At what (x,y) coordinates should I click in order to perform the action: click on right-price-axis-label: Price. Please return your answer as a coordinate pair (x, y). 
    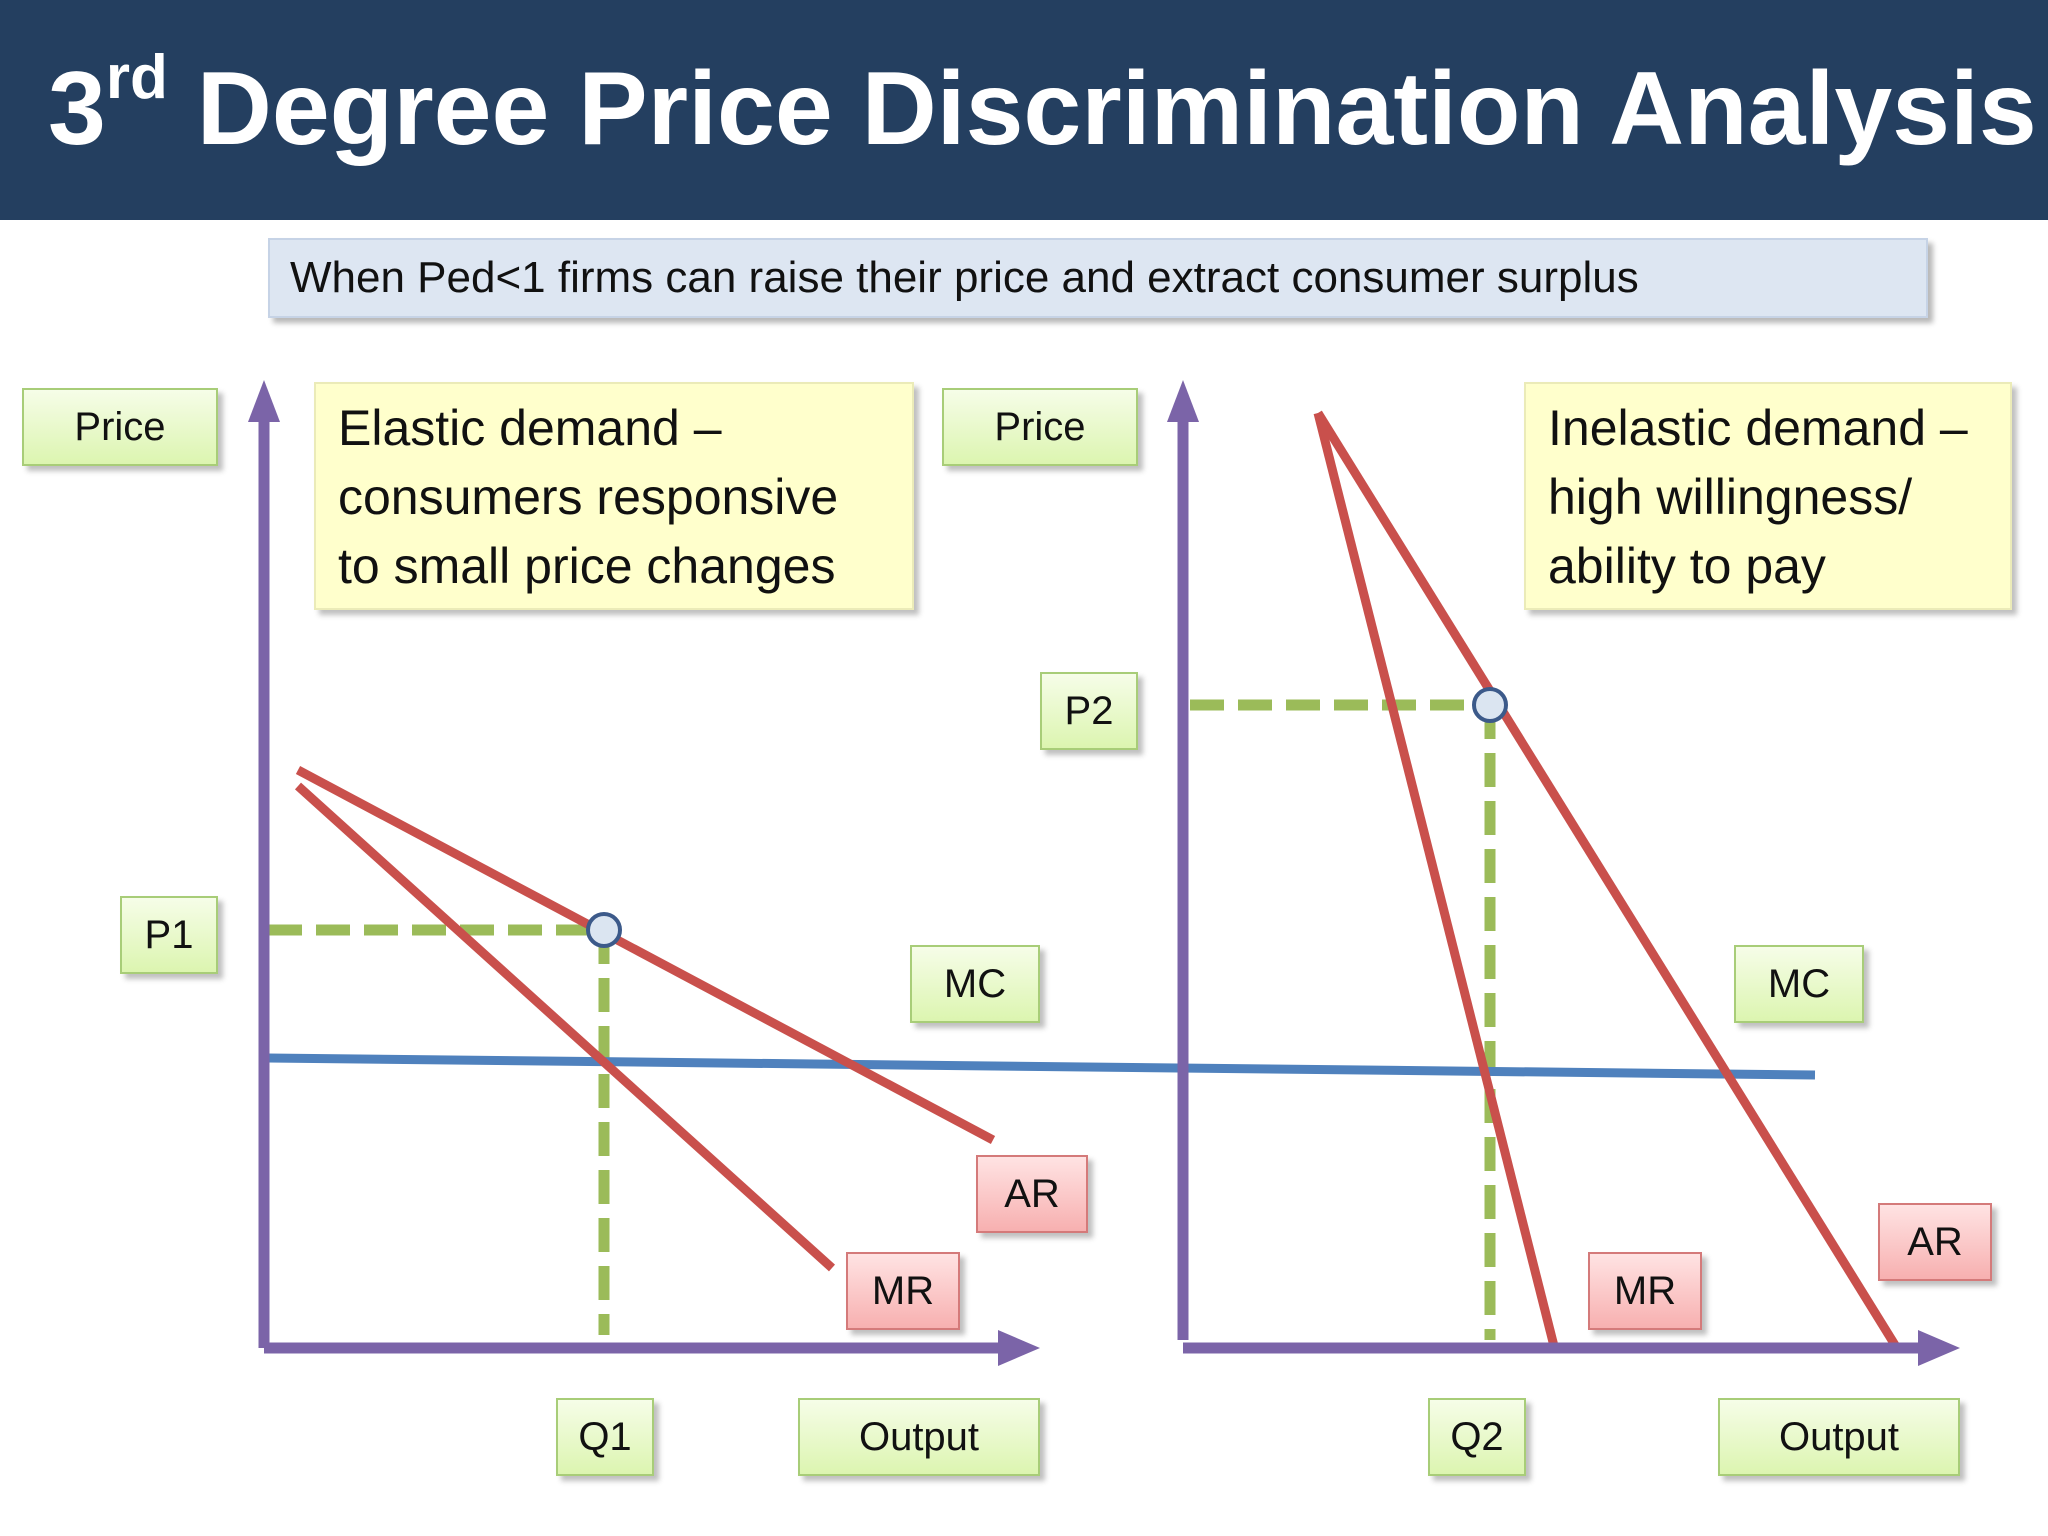
    Looking at the image, I should click on (1040, 427).